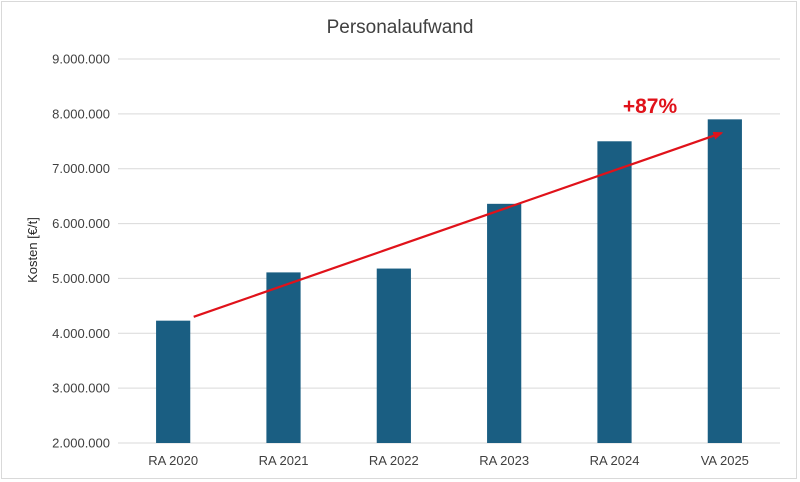 This screenshot has height=482, width=800. I want to click on y-tick-label: 9.000.000, so click(81, 59).